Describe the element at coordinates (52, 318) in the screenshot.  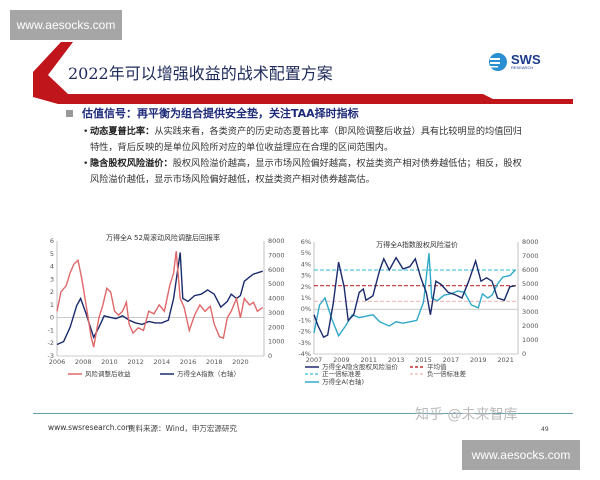
I see `y-tick-label: 0` at that location.